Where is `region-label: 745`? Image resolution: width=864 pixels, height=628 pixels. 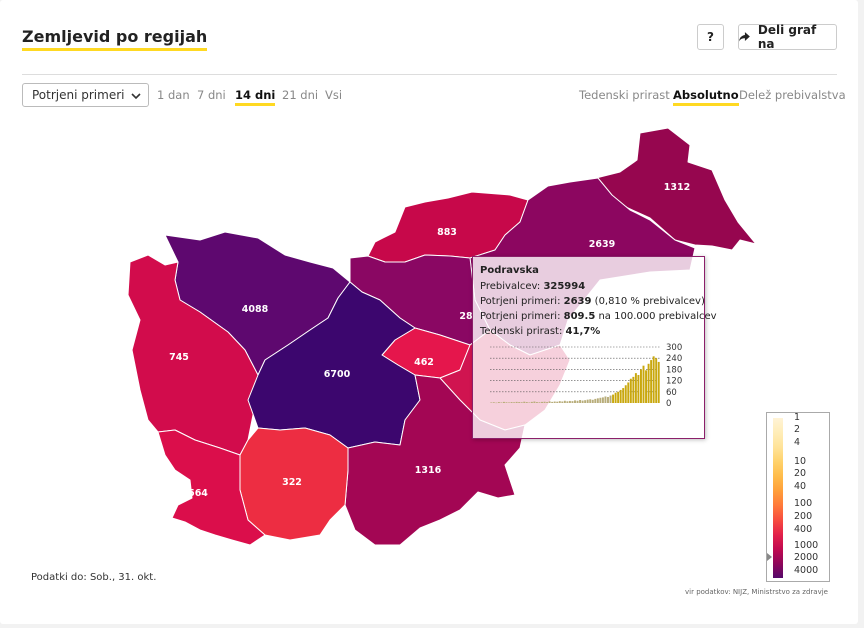
region-label: 745 is located at coordinates (179, 357).